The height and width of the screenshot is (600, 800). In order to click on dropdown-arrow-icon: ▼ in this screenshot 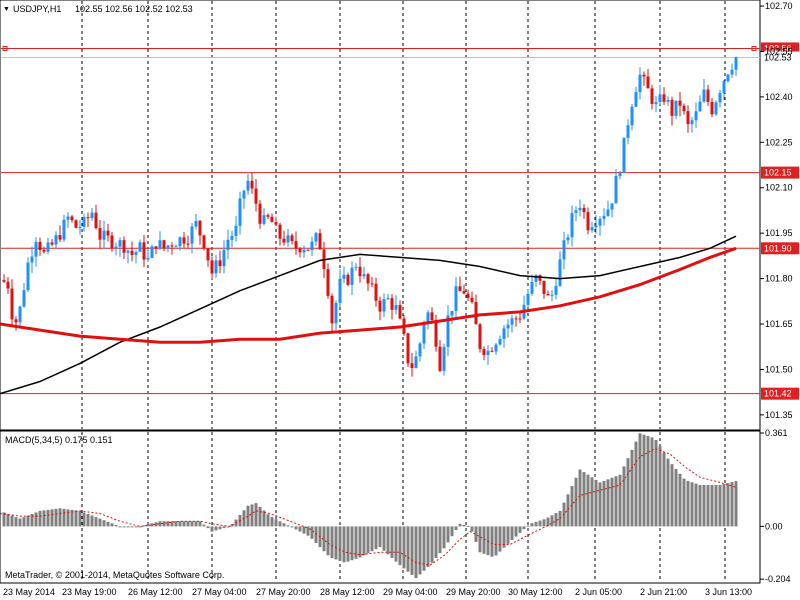, I will do `click(6, 9)`.